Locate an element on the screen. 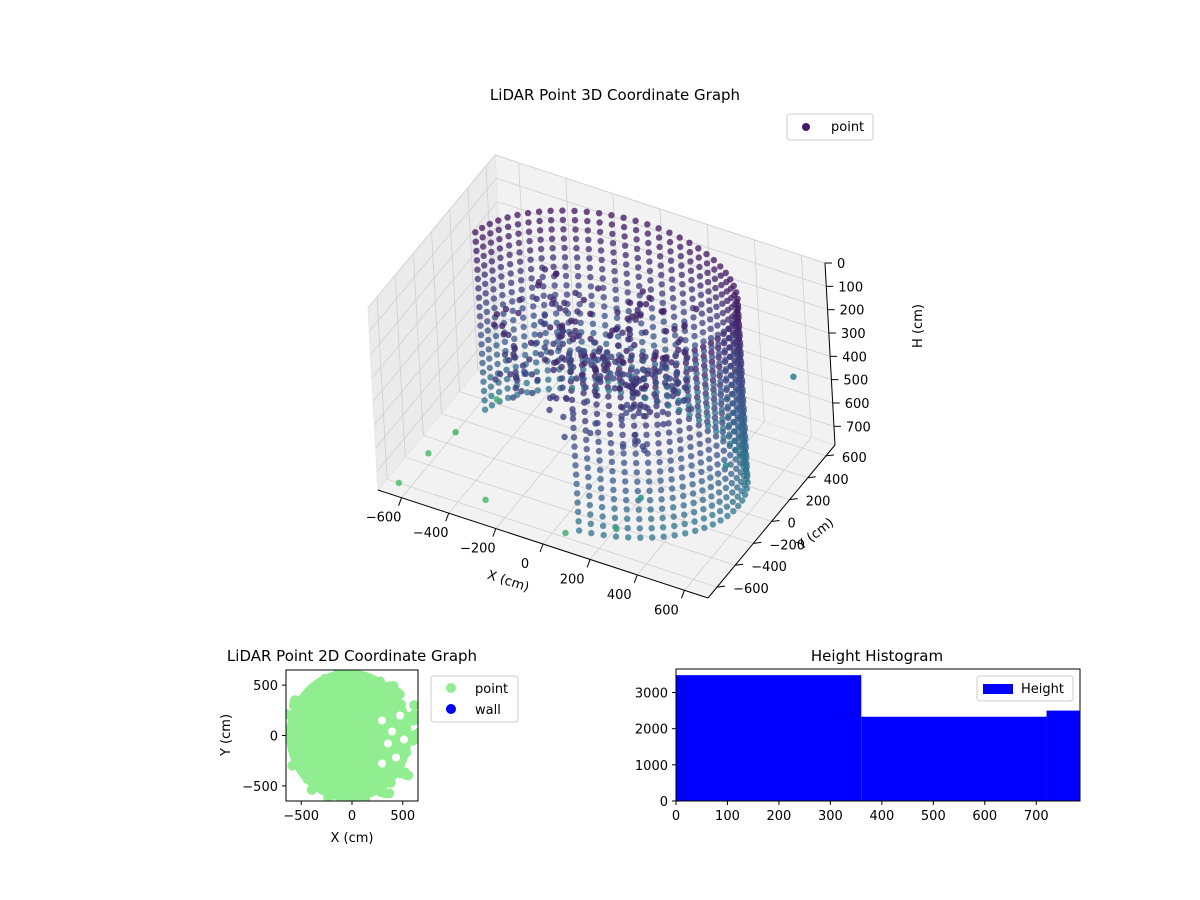 The image size is (1200, 900). y-tick-label: 0 is located at coordinates (792, 524).